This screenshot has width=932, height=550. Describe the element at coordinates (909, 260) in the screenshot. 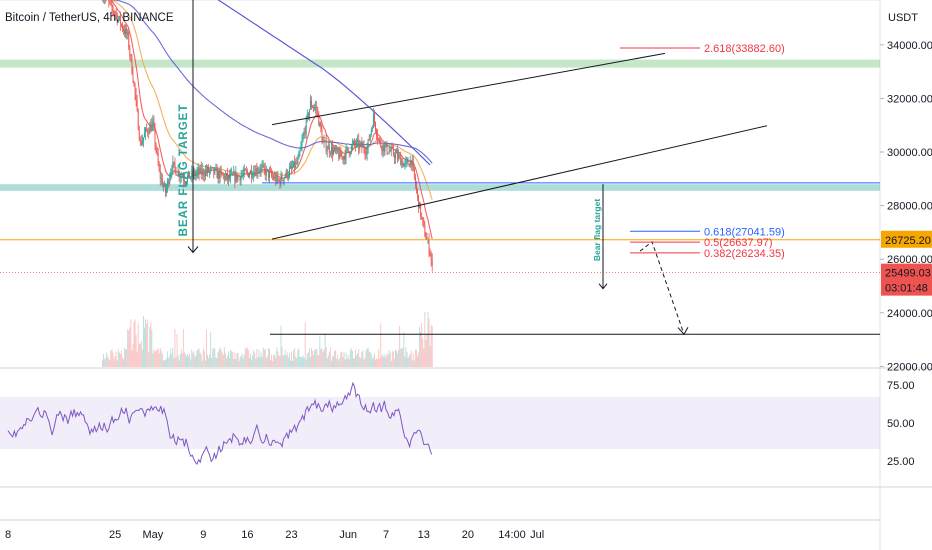

I see `price-tick-label: 26000.00` at that location.